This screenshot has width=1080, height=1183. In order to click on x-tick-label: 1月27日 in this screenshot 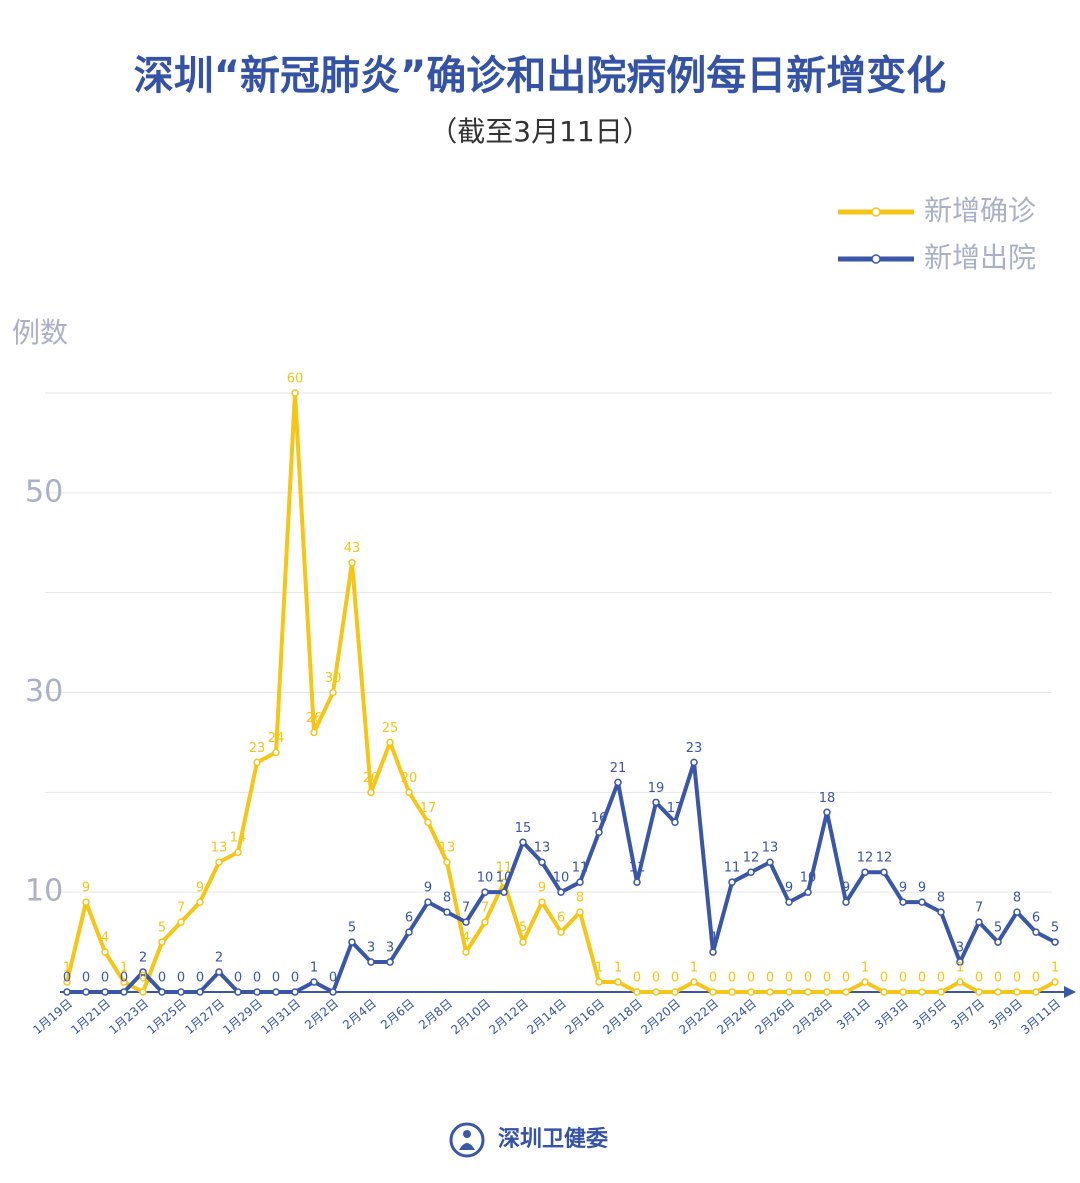, I will do `click(204, 1016)`.